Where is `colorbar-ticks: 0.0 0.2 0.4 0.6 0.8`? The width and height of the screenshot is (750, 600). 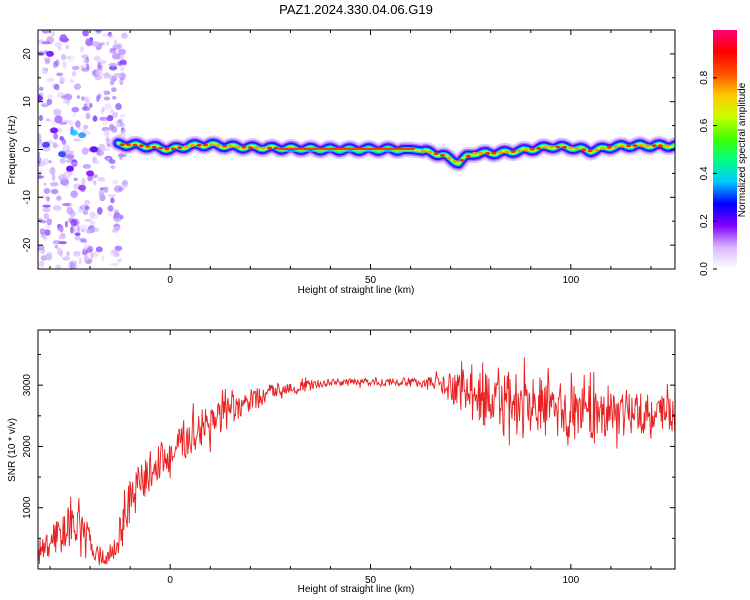
colorbar-ticks: 0.0 0.2 0.4 0.6 0.8 is located at coordinates (708, 173).